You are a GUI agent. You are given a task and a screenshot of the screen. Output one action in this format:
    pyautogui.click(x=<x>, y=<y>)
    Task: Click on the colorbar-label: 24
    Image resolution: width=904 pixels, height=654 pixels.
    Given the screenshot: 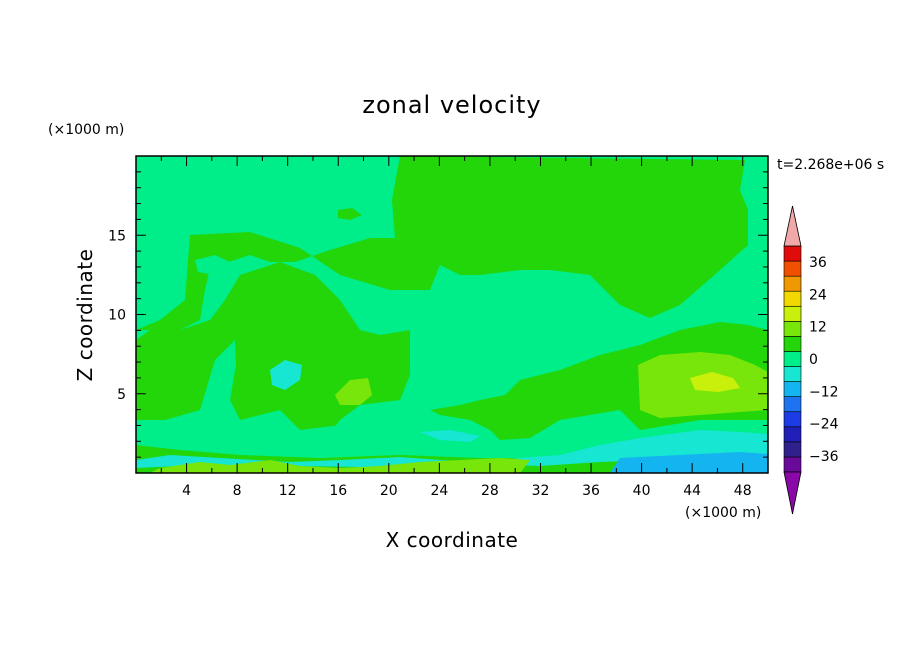 What is the action you would take?
    pyautogui.click(x=818, y=295)
    